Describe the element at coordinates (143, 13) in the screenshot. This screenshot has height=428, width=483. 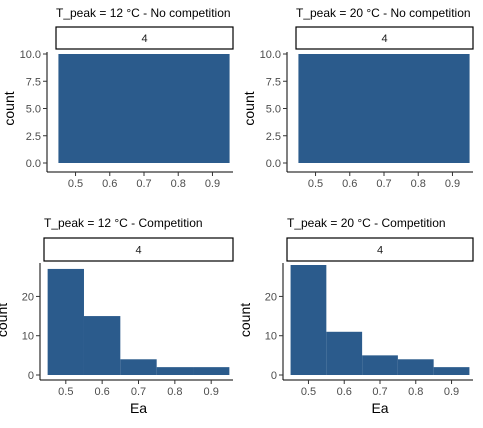
I see `panel-title: T_peak = 12 °C - No competition` at that location.